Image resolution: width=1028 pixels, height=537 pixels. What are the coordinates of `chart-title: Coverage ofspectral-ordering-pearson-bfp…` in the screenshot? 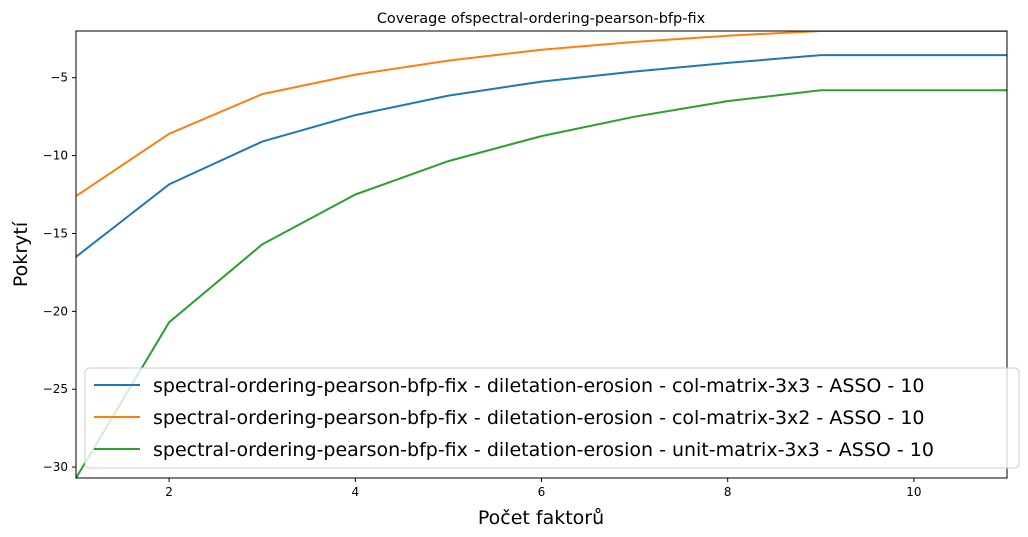 It's located at (541, 19).